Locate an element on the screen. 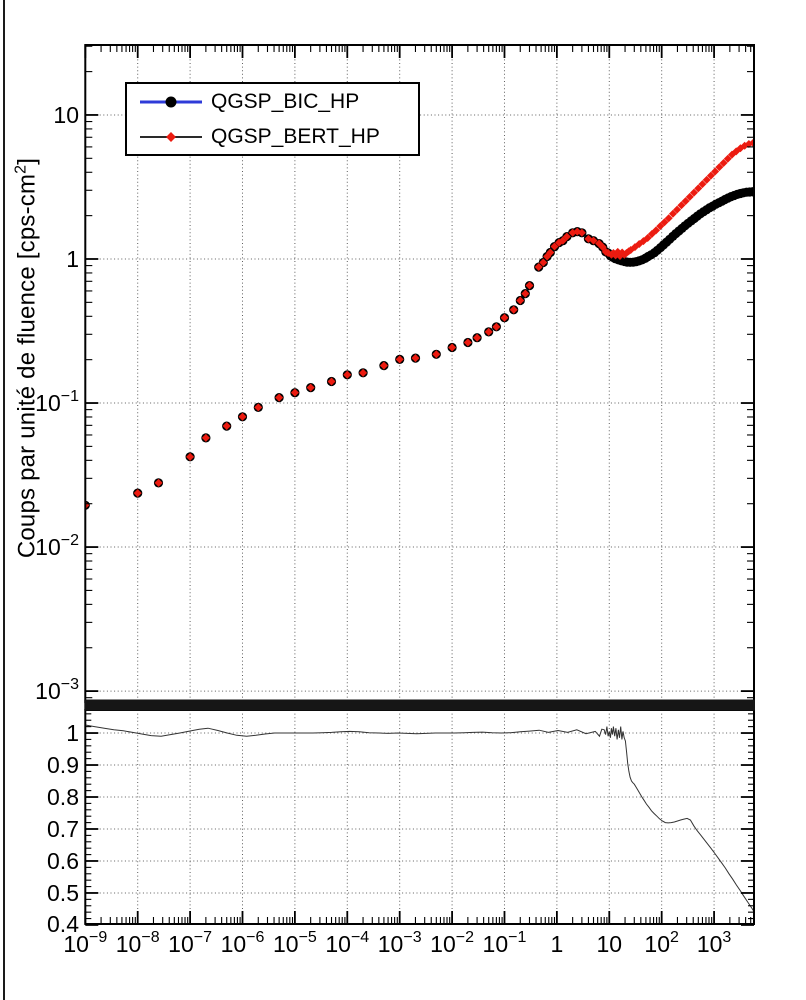 The image size is (806, 1000). legend-entry-bert: QGSP_BERT_HP is located at coordinates (272, 136).